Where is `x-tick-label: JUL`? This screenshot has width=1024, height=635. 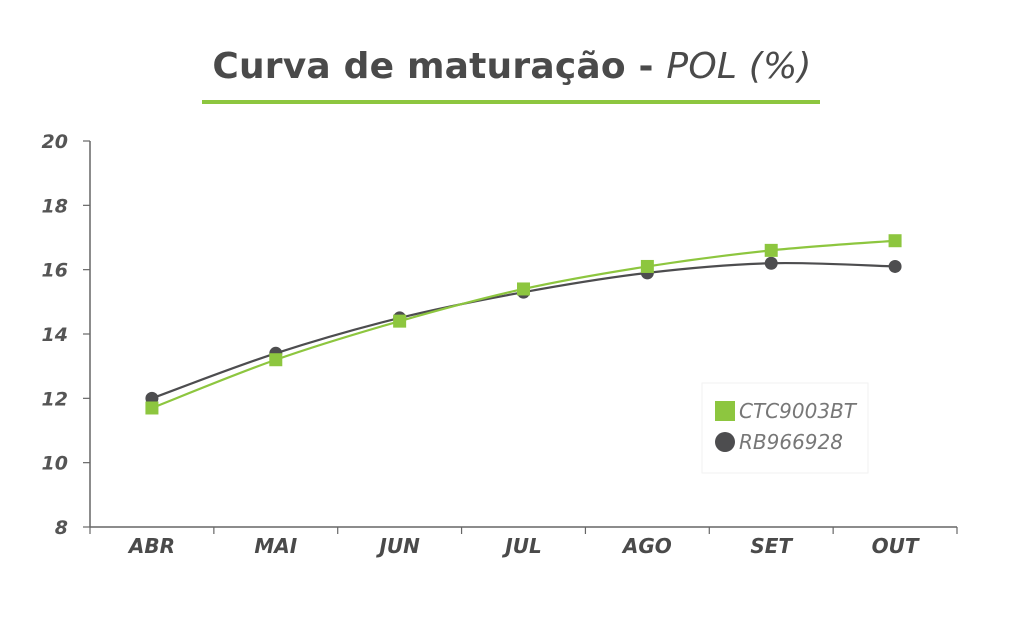
x-tick-label: JUL is located at coordinates (521, 546).